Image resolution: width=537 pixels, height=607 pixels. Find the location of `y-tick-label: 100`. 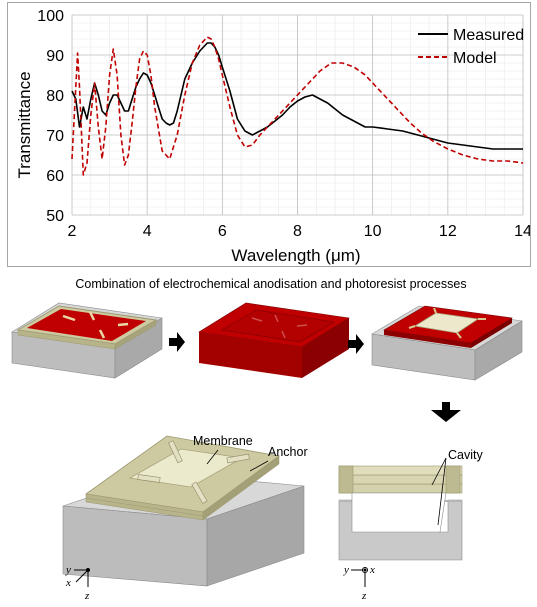

y-tick-label: 100 is located at coordinates (50, 16).